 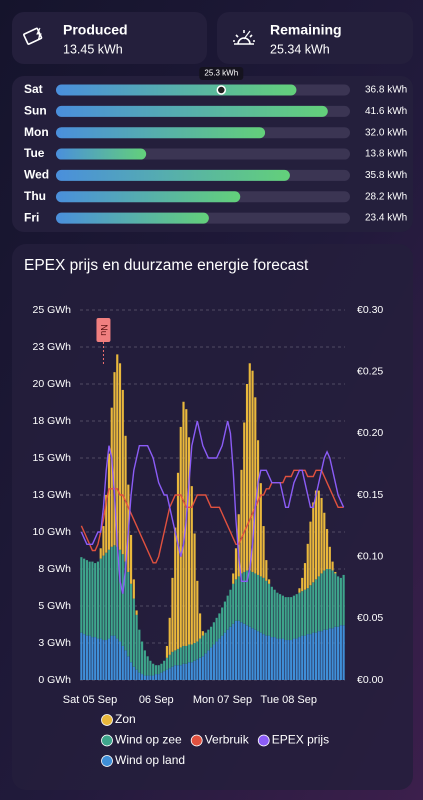 What do you see at coordinates (244, 37) in the screenshot?
I see `remaining-icon` at bounding box center [244, 37].